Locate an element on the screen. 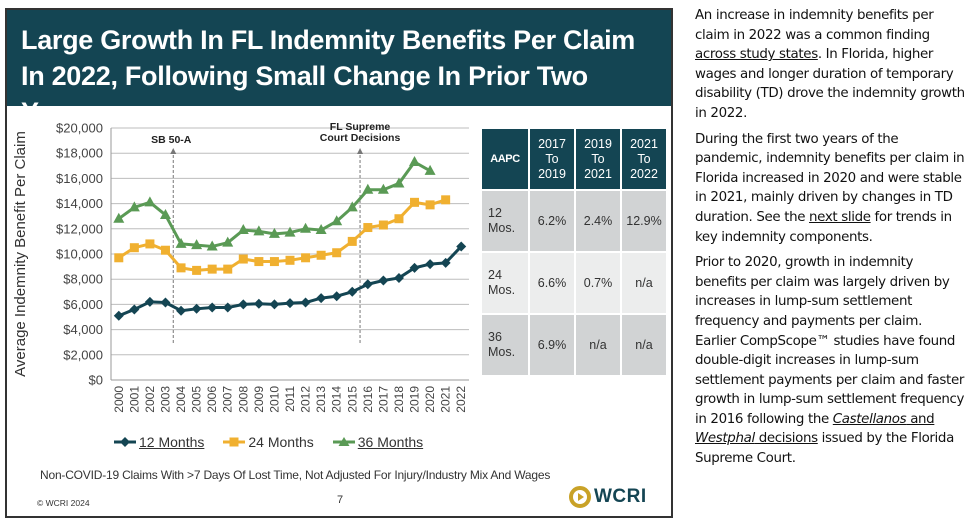 This screenshot has width=966, height=526. chart-legend: 12 Months 24 Months 36 Months is located at coordinates (268, 442).